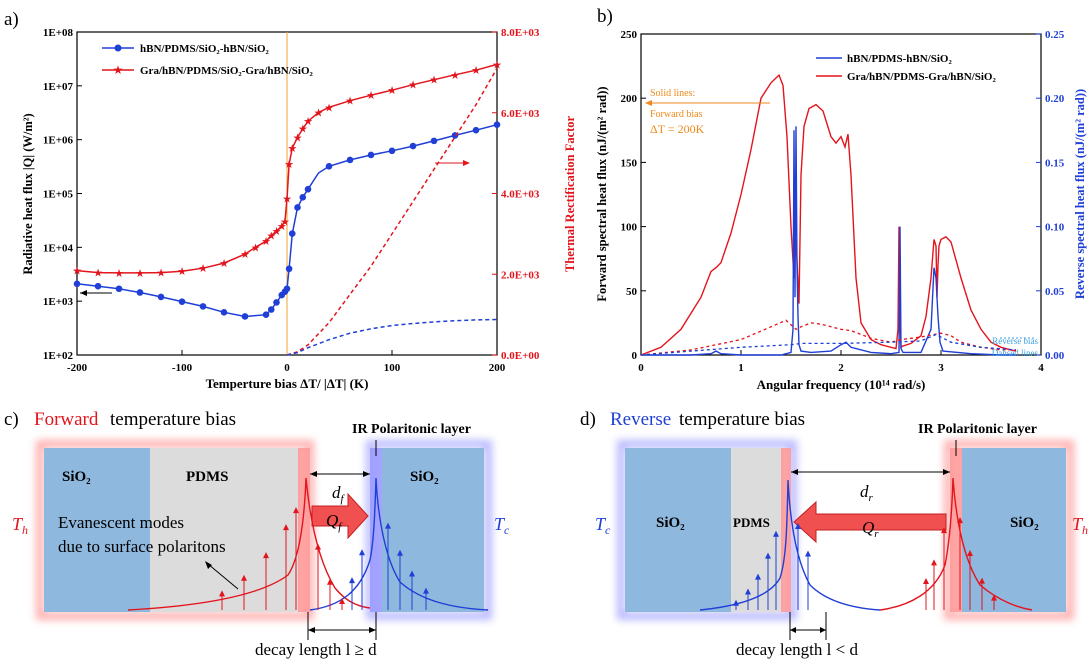 This screenshot has height=660, width=1091. What do you see at coordinates (677, 129) in the screenshot?
I see `panel-b-annotation-line-3: ΔT = 200K` at bounding box center [677, 129].